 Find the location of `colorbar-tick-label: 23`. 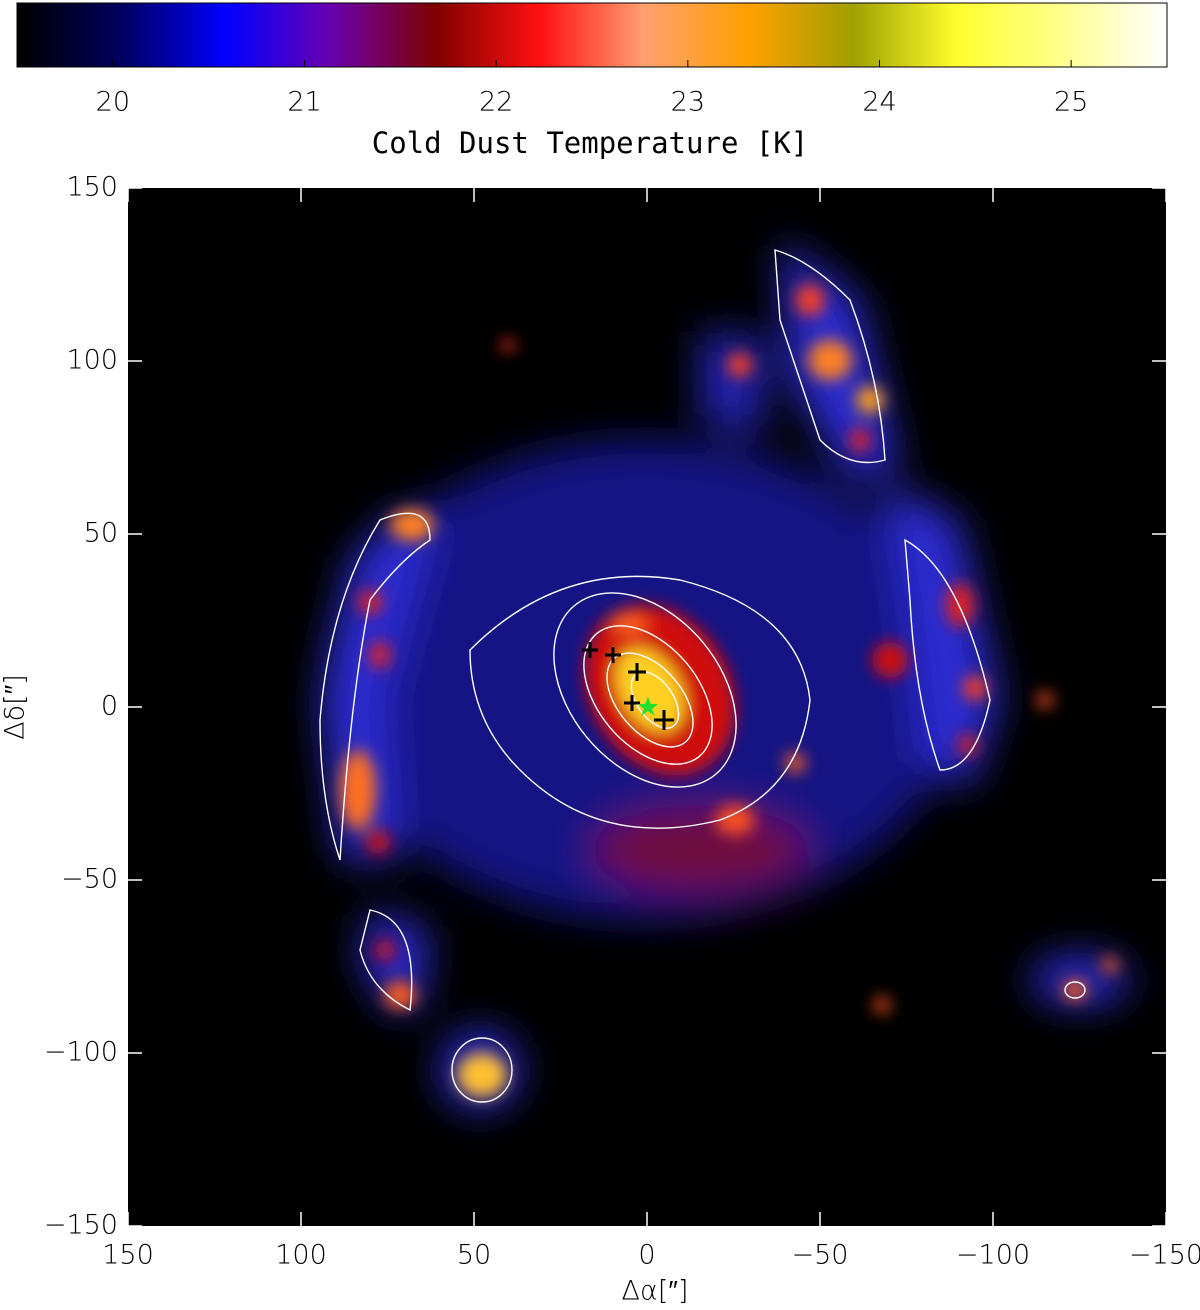

colorbar-tick-label: 23 is located at coordinates (688, 102).